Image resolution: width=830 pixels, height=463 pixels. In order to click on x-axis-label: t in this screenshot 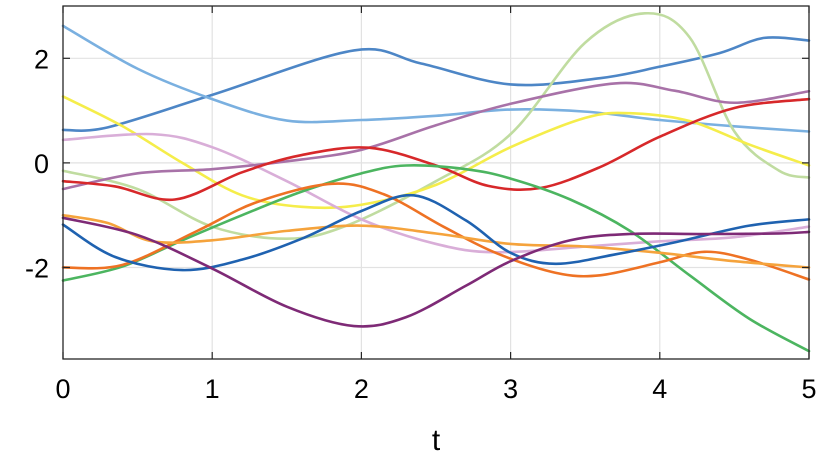, I will do `click(436, 440)`.